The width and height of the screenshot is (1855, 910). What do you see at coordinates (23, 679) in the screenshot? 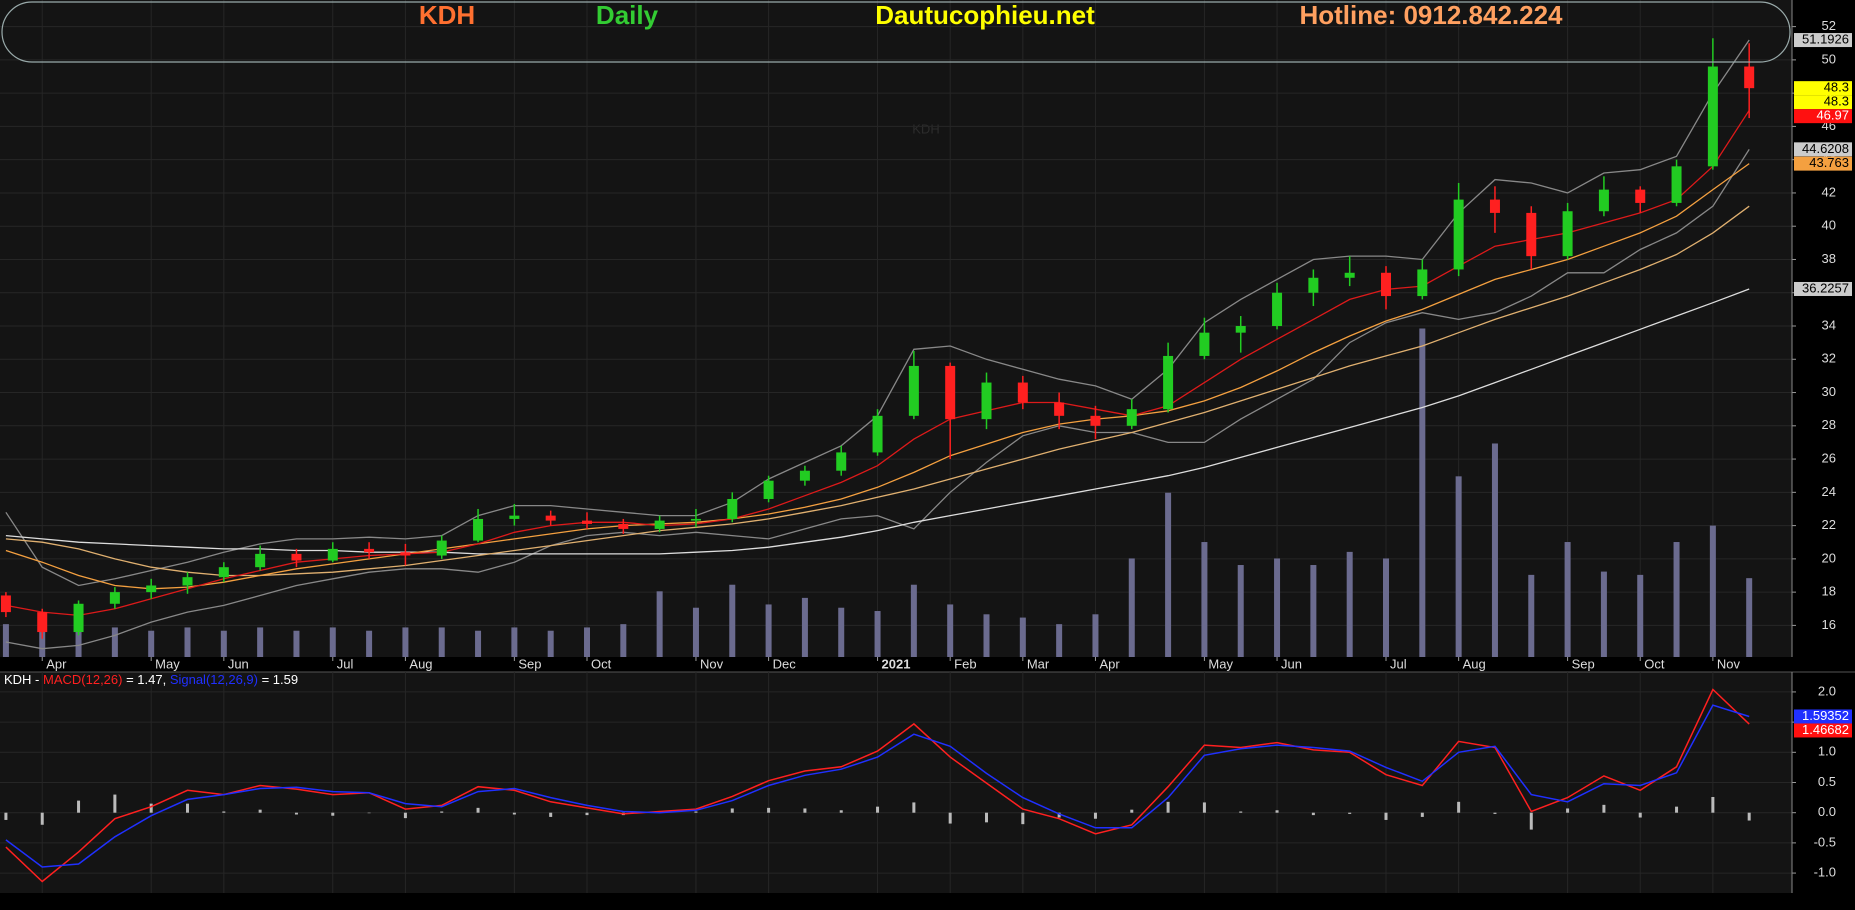
I see `legend-item: KDH -` at bounding box center [23, 679].